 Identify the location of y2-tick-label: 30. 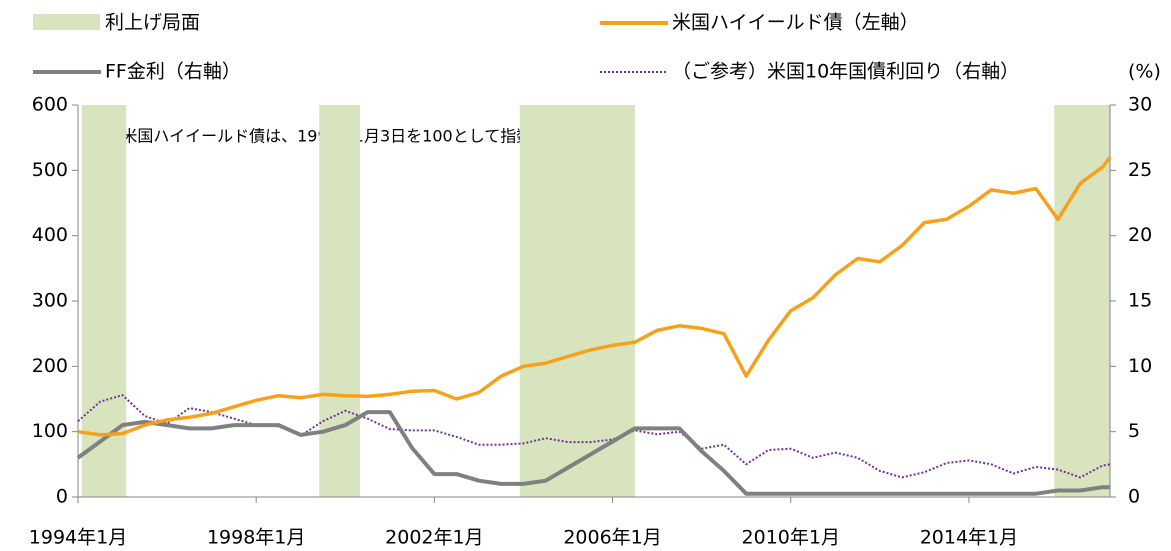
(1140, 105).